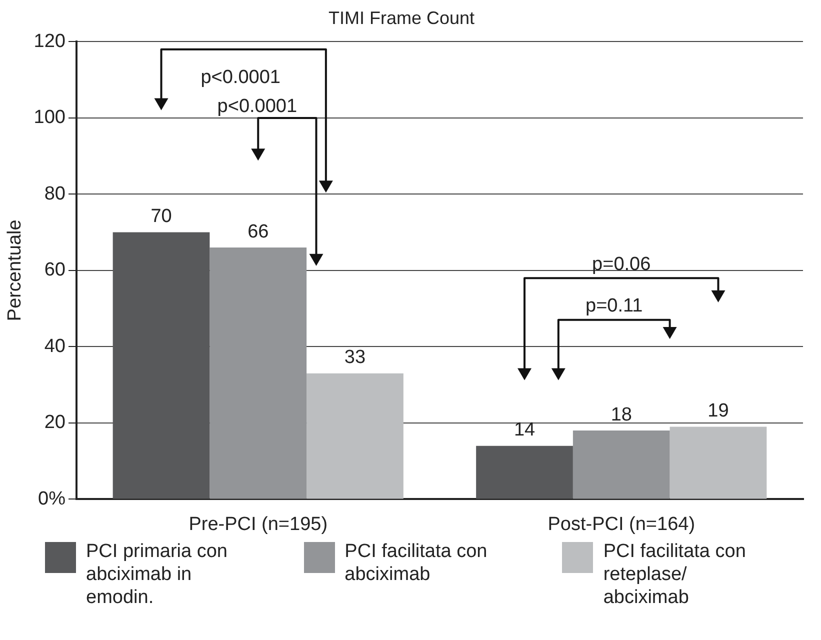 The image size is (821, 640). Describe the element at coordinates (55, 193) in the screenshot. I see `y-tick-label: 80` at that location.